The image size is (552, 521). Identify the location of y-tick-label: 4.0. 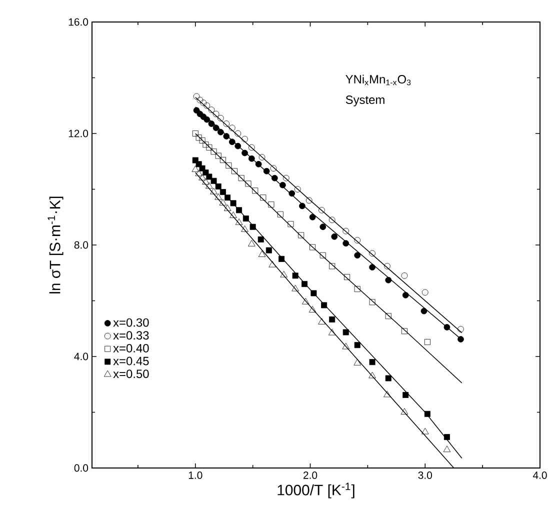
(81, 356).